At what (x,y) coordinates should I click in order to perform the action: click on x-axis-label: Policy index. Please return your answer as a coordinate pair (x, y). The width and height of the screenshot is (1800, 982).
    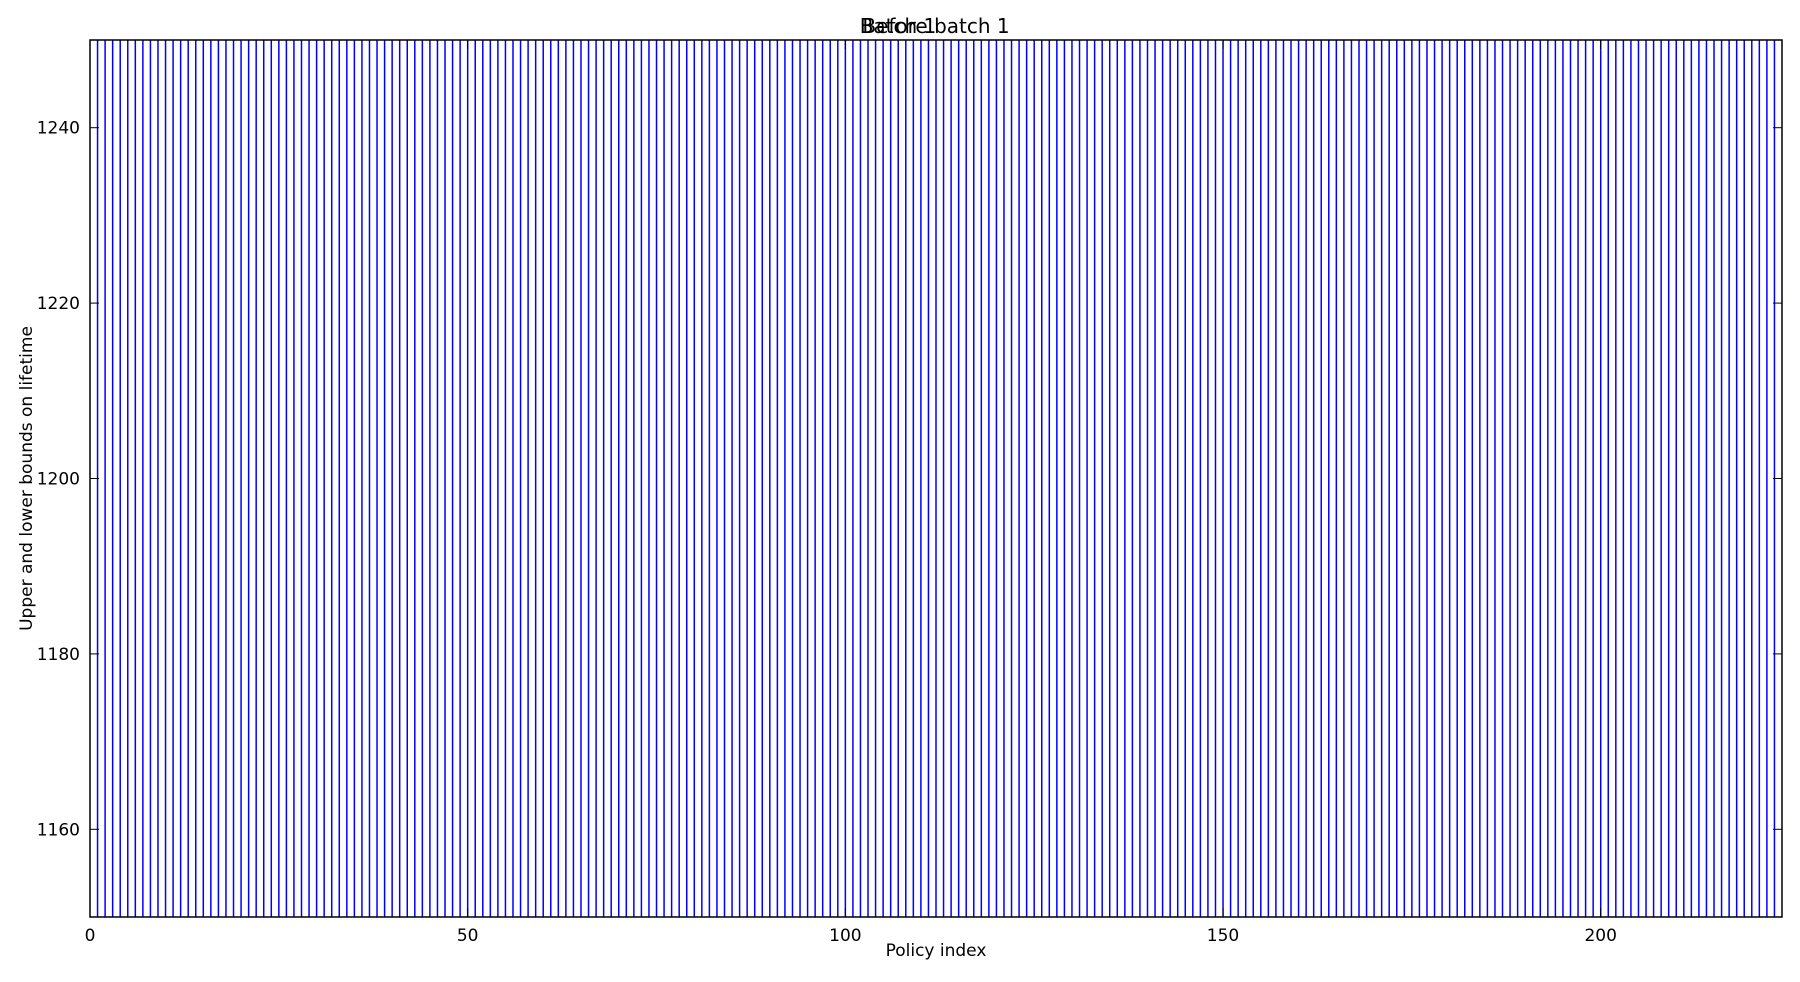
    Looking at the image, I should click on (936, 951).